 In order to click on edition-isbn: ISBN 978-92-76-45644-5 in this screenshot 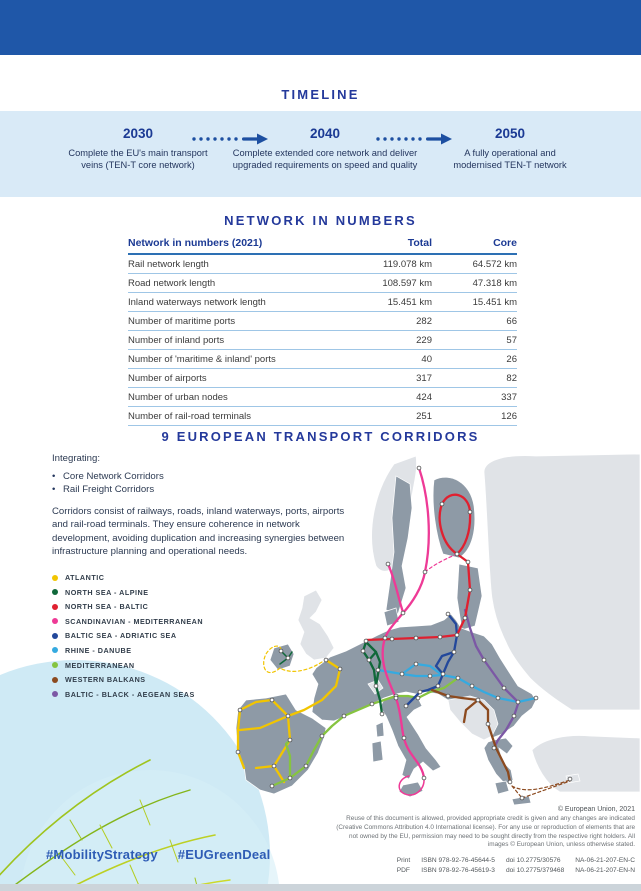, I will do `click(458, 861)`.